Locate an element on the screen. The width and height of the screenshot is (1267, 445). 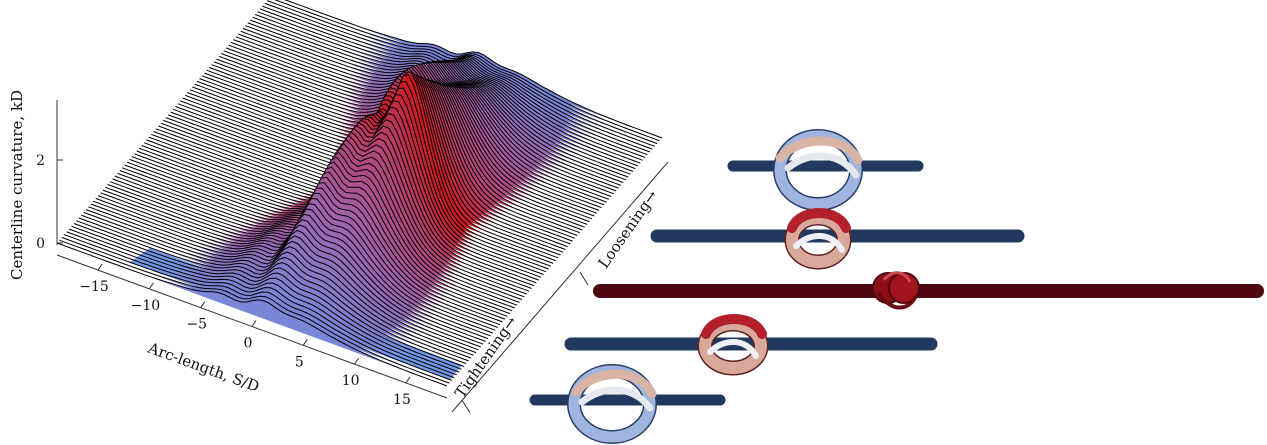
loosening-label: Loosening→ is located at coordinates (627, 228).